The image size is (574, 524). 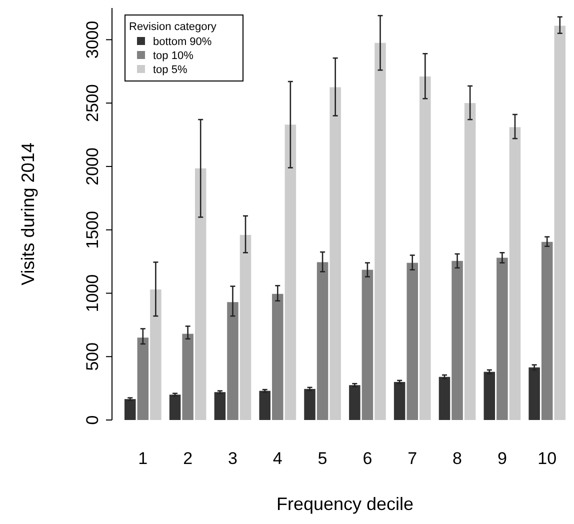 What do you see at coordinates (173, 56) in the screenshot?
I see `legend-label: top 10%` at bounding box center [173, 56].